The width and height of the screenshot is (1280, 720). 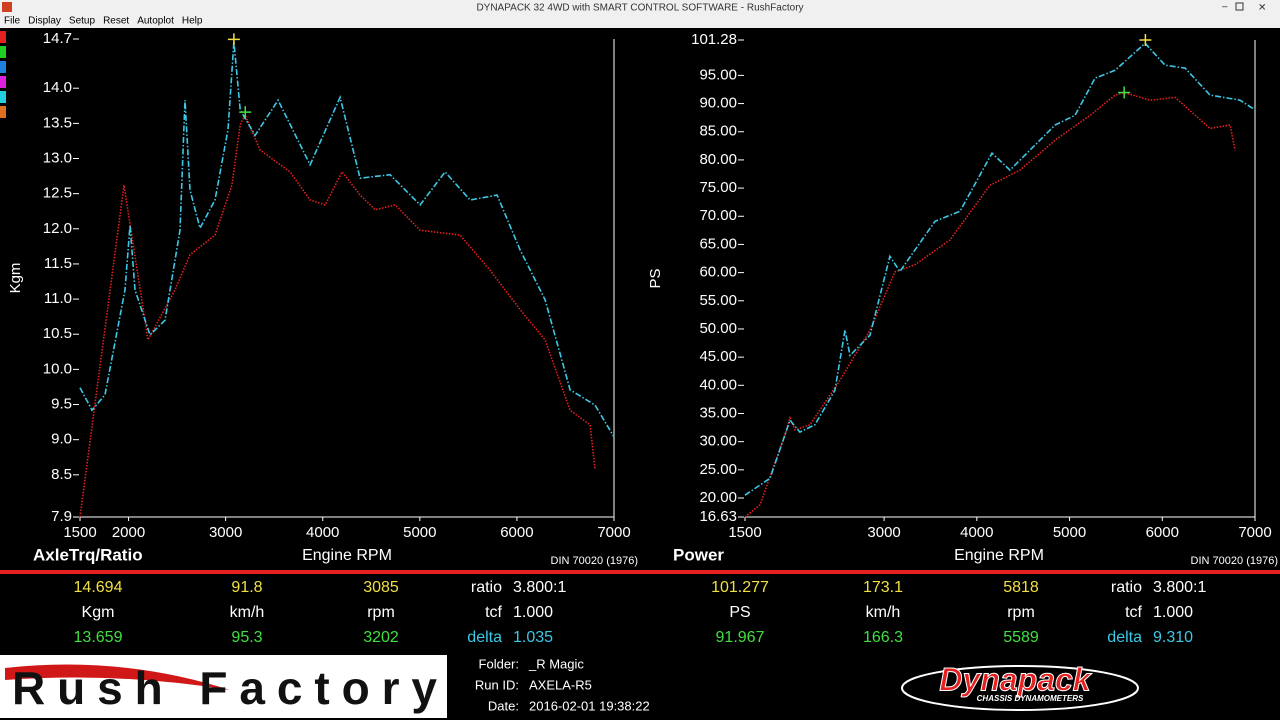 What do you see at coordinates (718, 103) in the screenshot?
I see `y-tick-label: 90.00` at bounding box center [718, 103].